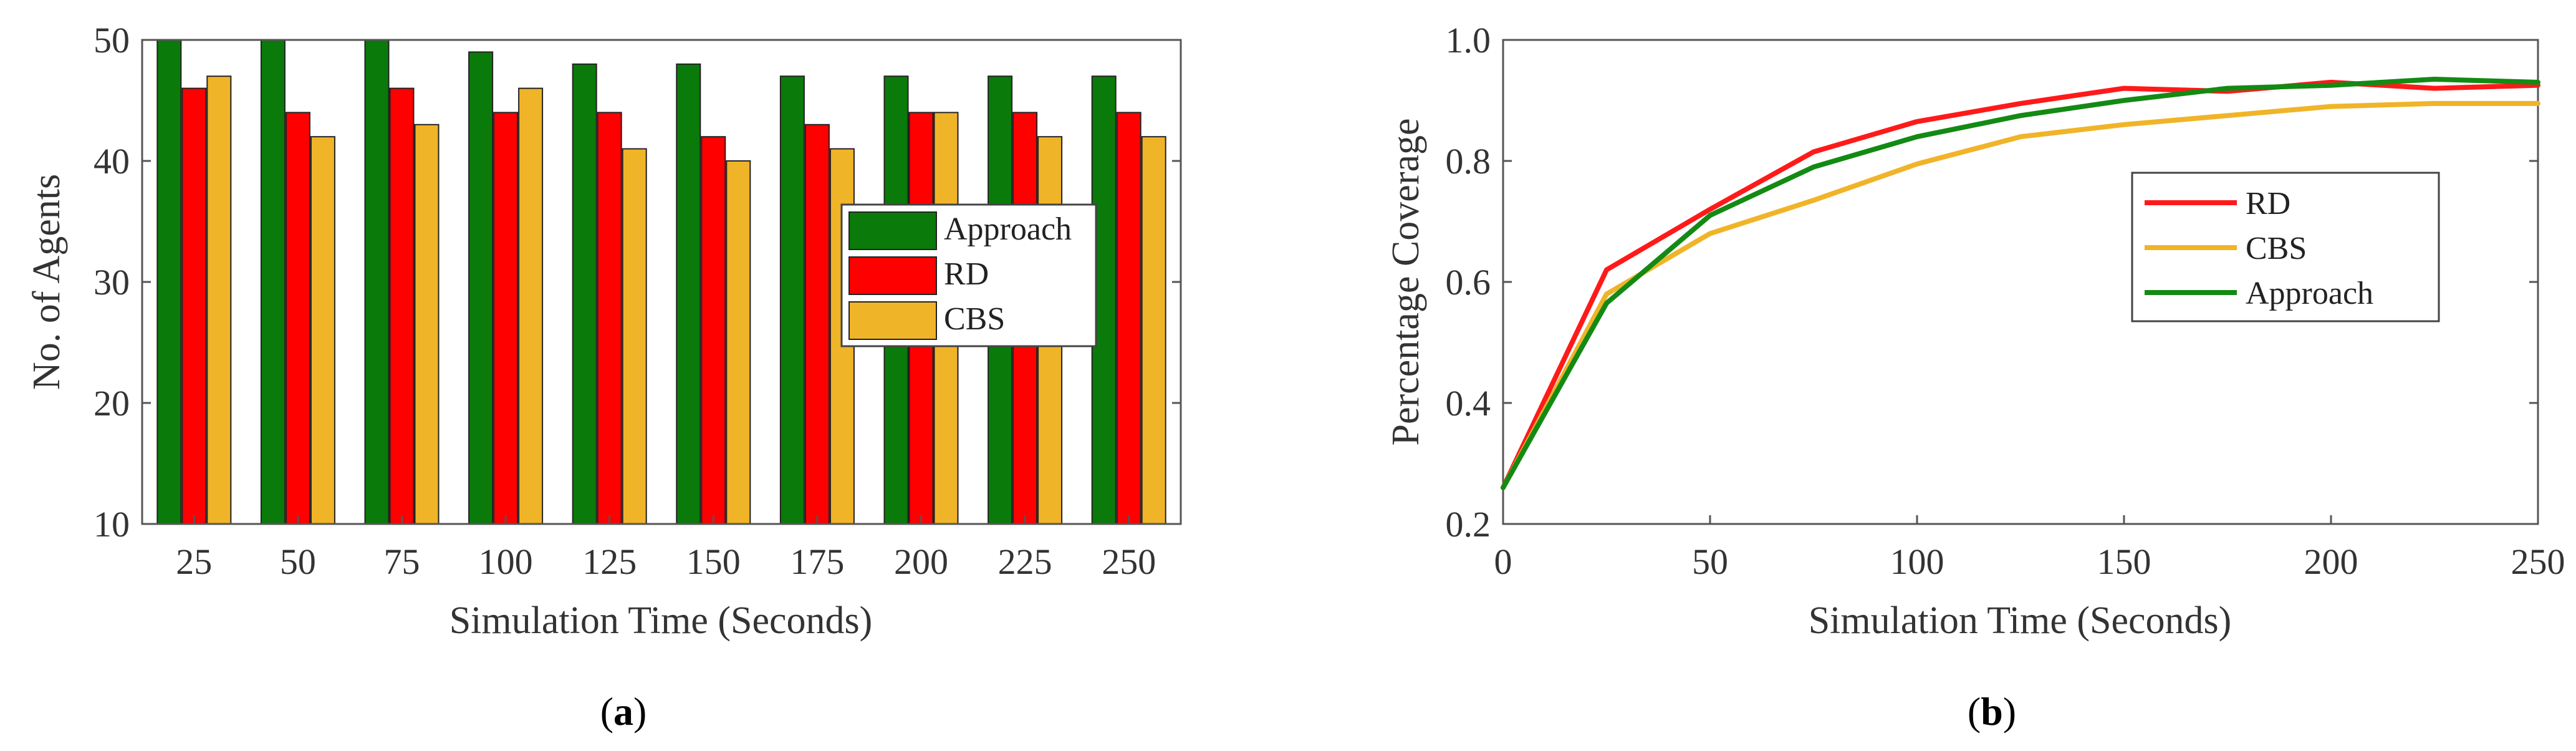 Image resolution: width=2576 pixels, height=751 pixels. Describe the element at coordinates (112, 40) in the screenshot. I see `panel-a-ytick-label: 50` at that location.